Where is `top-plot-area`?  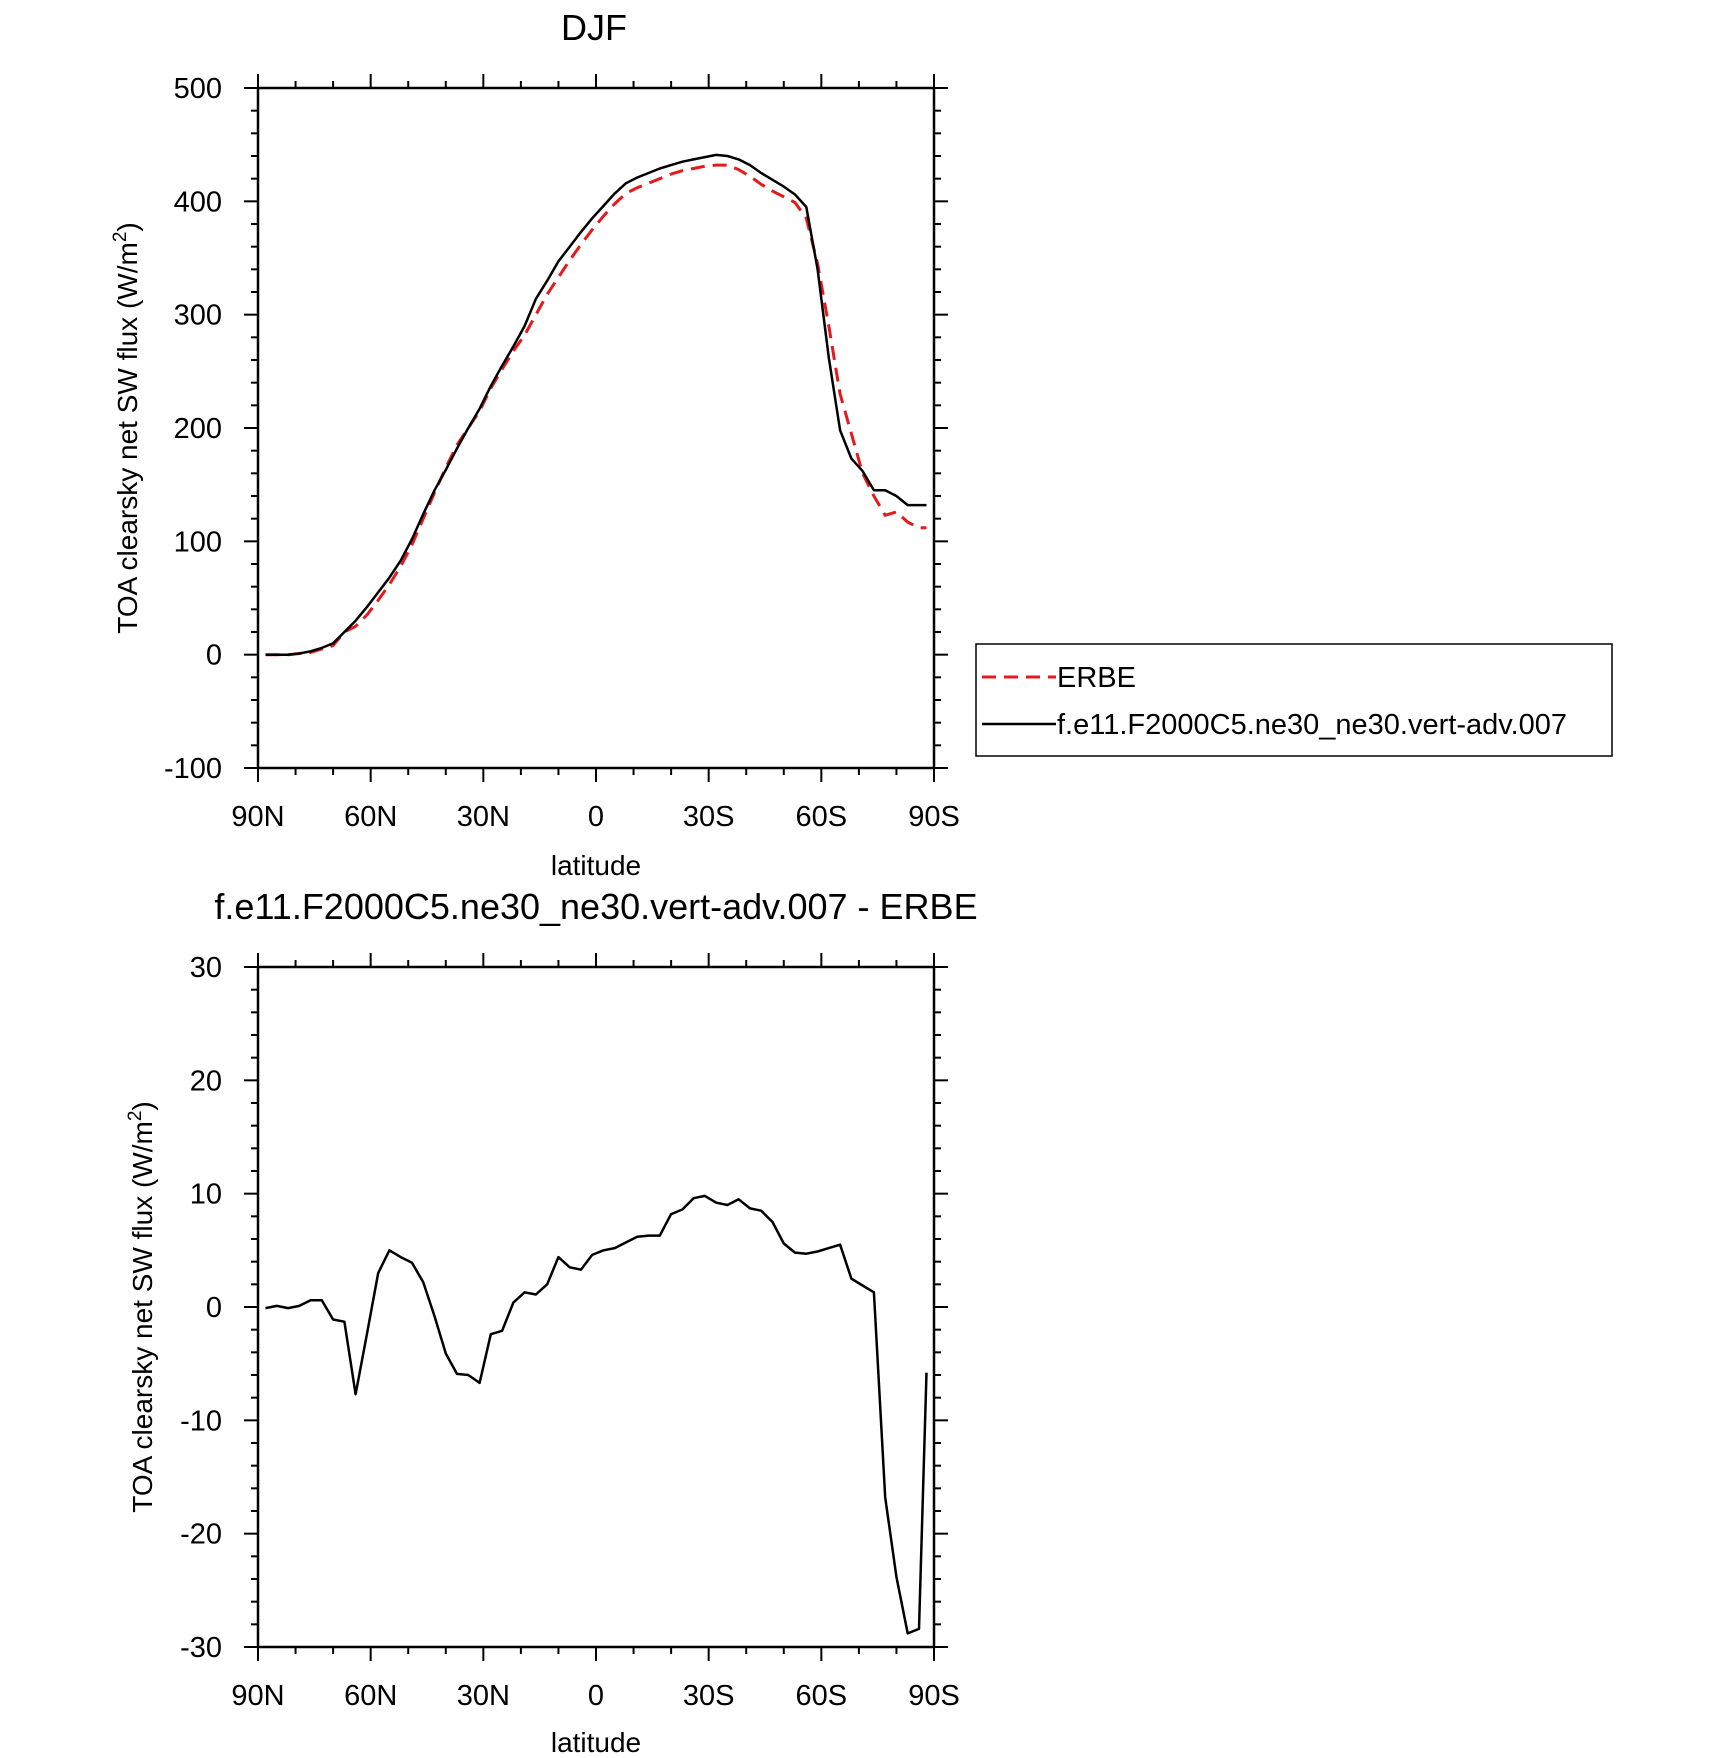 top-plot-area is located at coordinates (596, 405).